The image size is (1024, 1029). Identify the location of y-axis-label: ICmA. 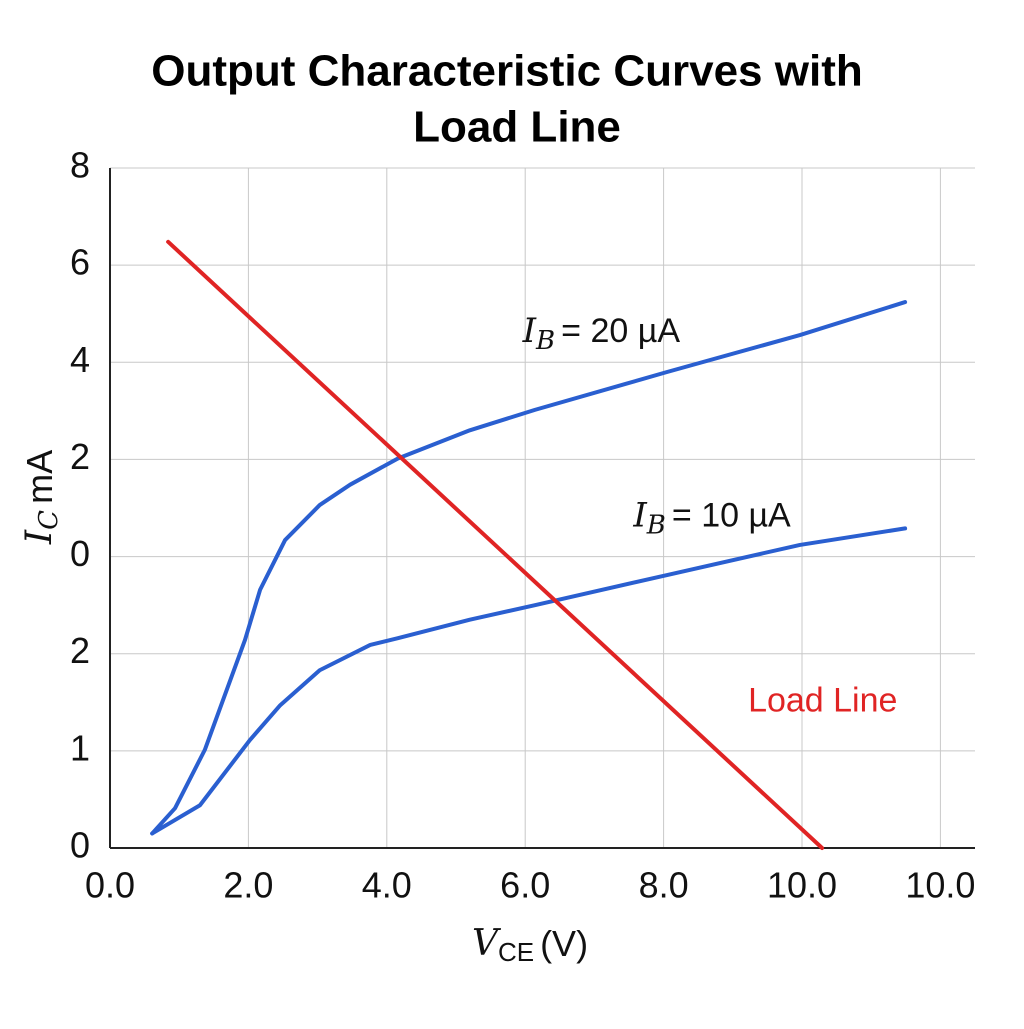
(41, 497).